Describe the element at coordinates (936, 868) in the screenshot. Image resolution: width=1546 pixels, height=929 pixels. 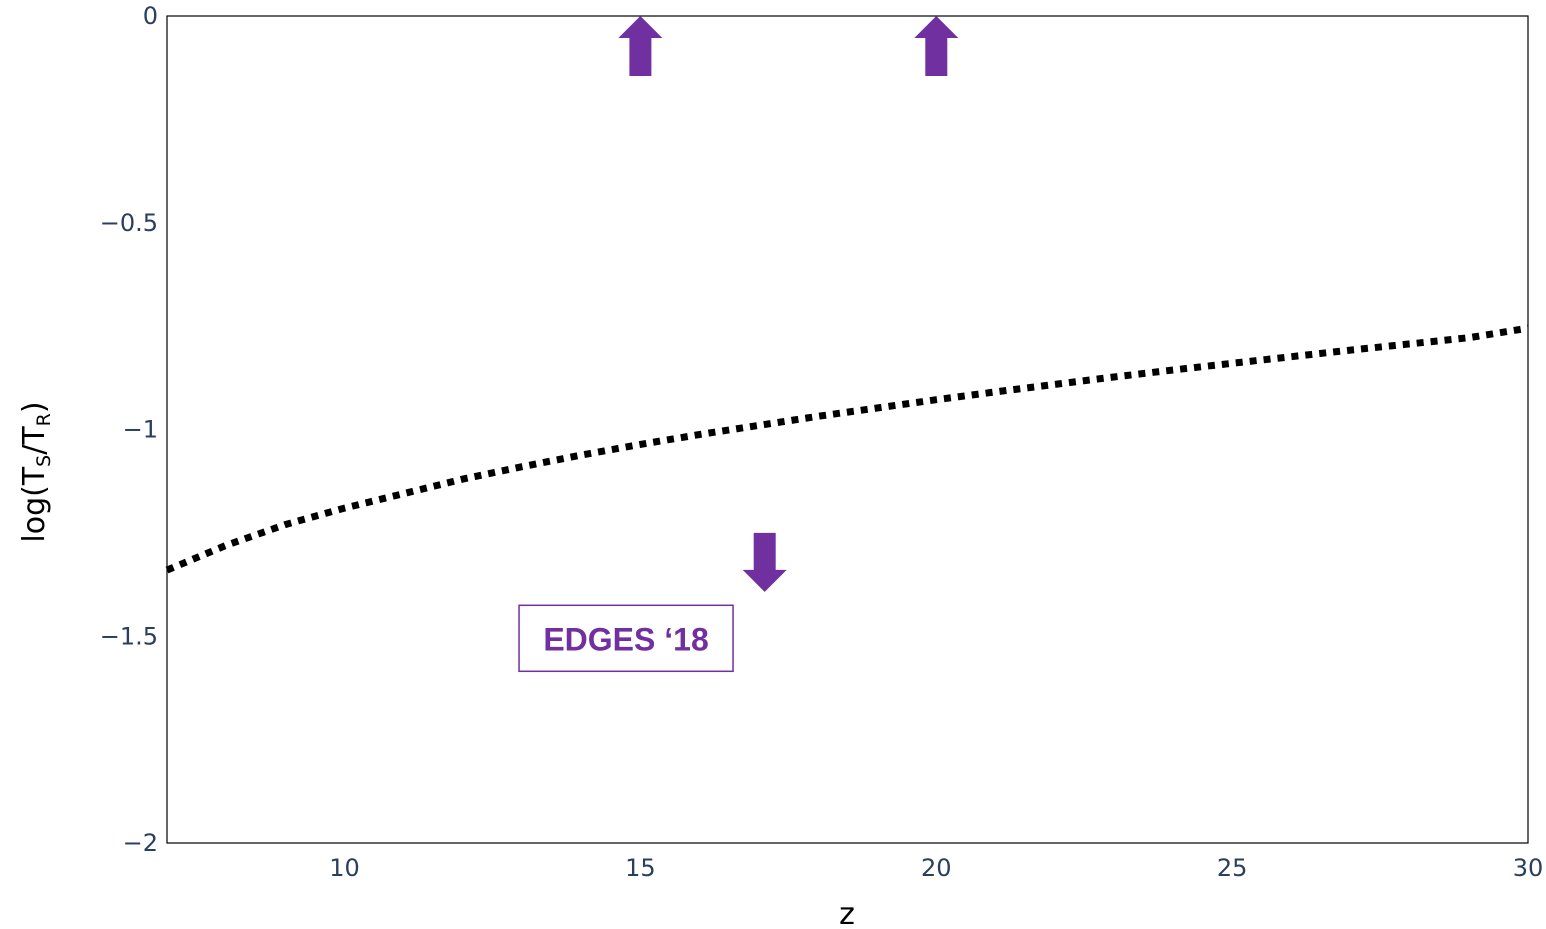
I see `x-tick-label: 20` at that location.